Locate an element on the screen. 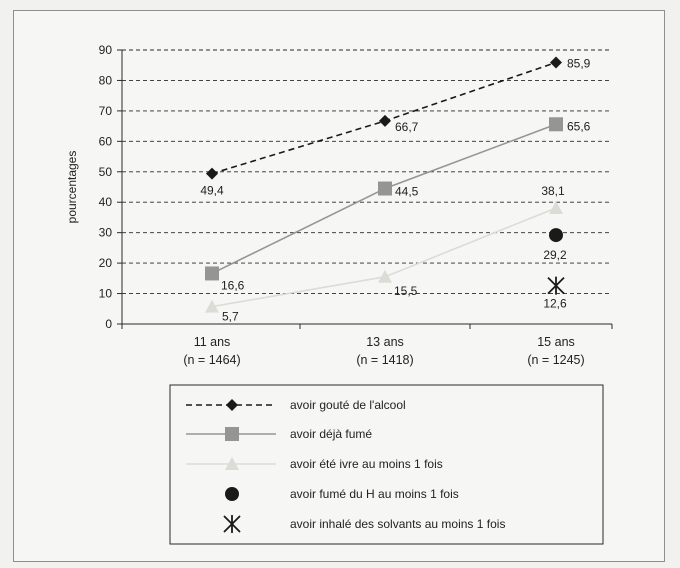 The height and width of the screenshot is (568, 680). data-label: 49,4 is located at coordinates (212, 191).